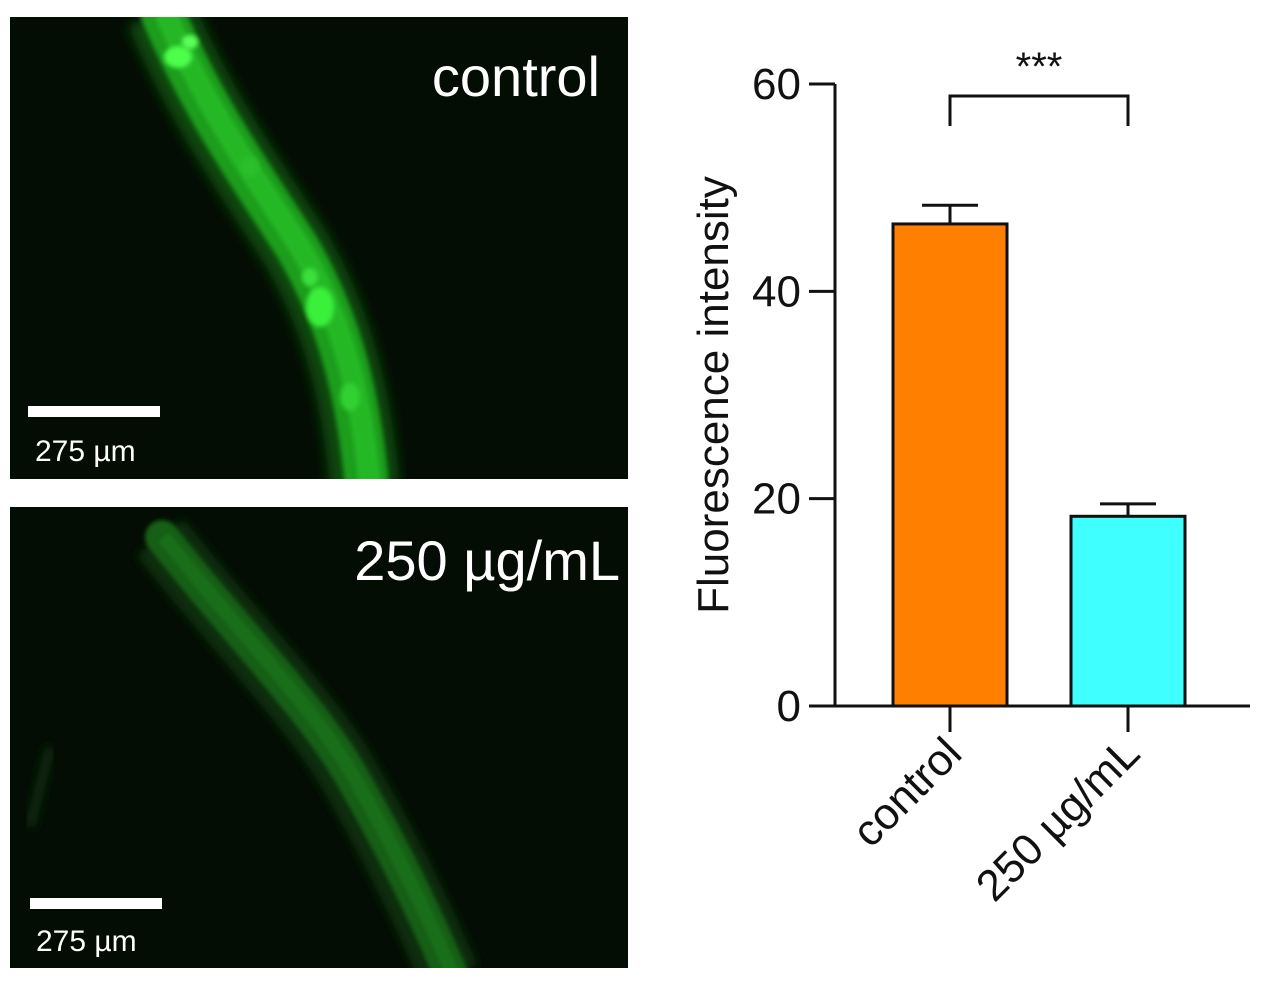  What do you see at coordinates (776, 499) in the screenshot?
I see `y-tick-label: 20` at bounding box center [776, 499].